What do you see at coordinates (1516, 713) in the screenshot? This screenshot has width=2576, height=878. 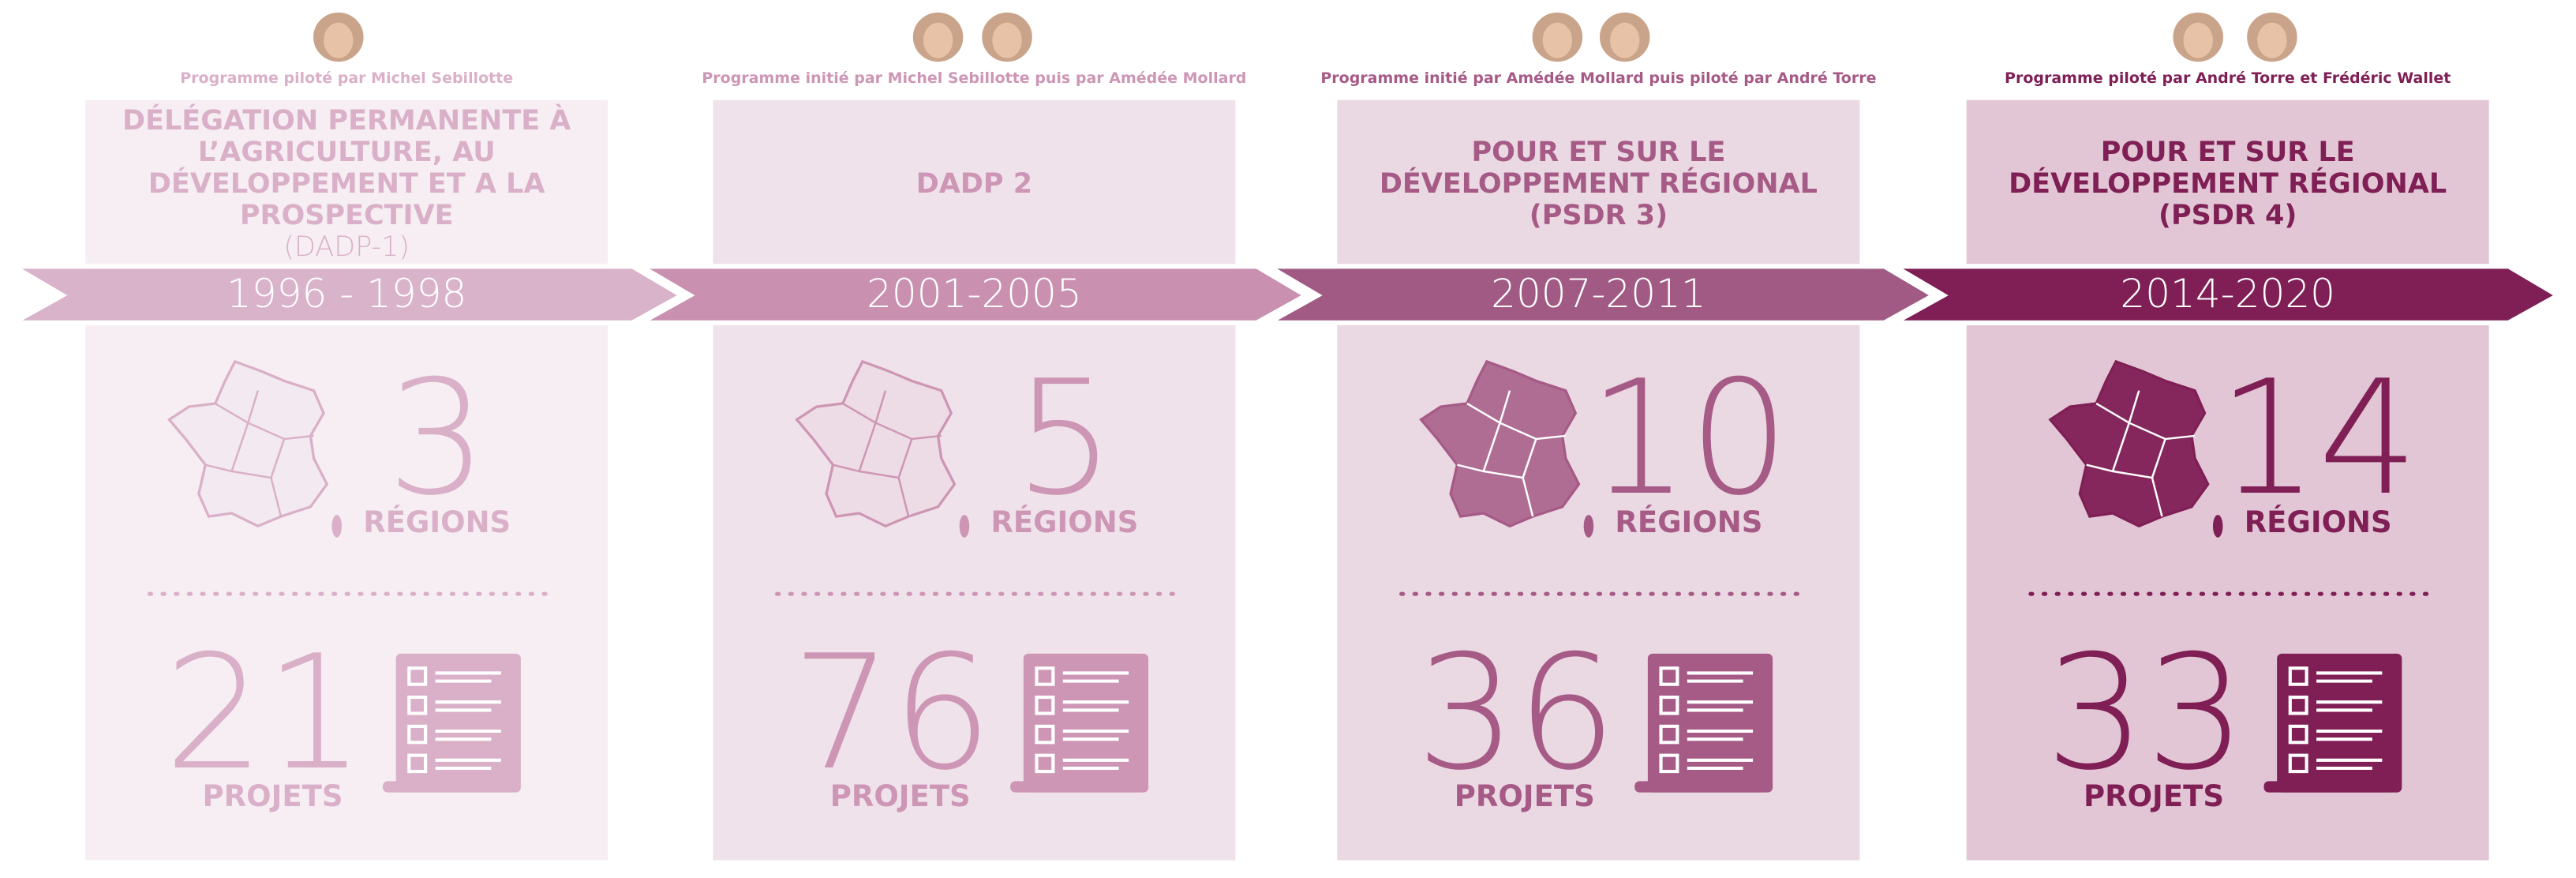 I see `projects-count: 36` at bounding box center [1516, 713].